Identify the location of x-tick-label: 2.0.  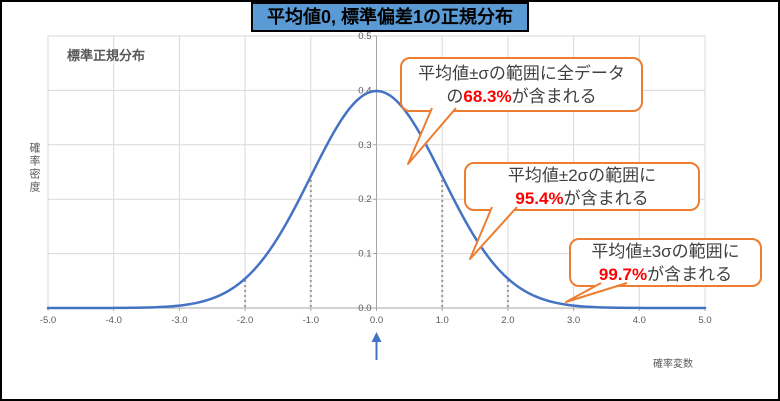
(507, 320).